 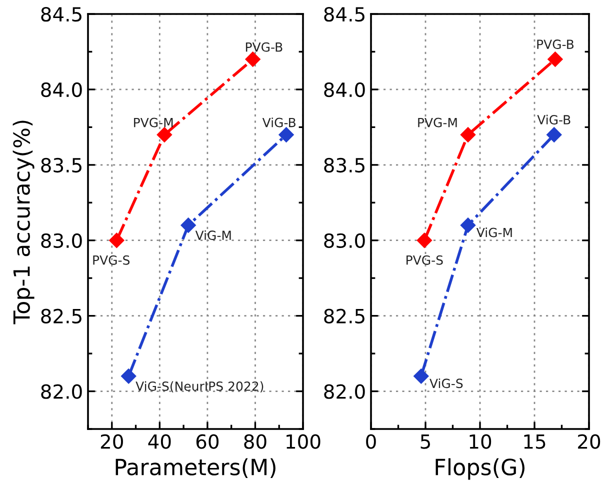 I want to click on x-tick-label: 10, so click(x=481, y=441).